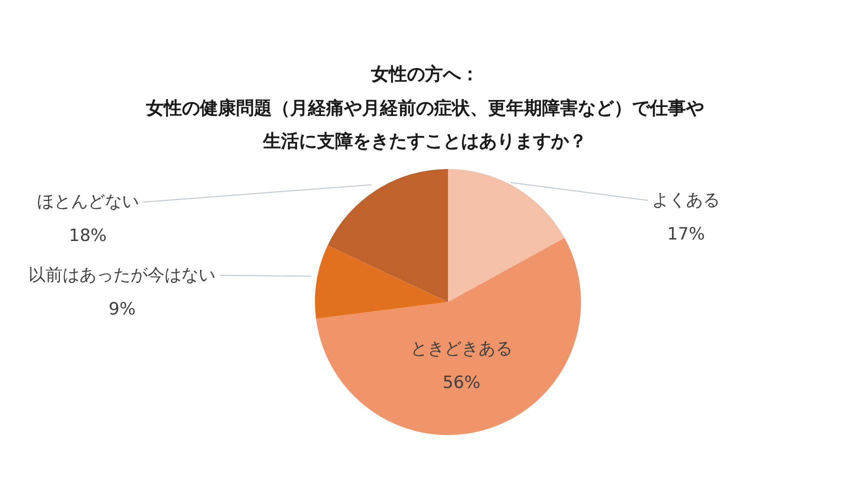 Image resolution: width=850 pixels, height=478 pixels. I want to click on chart-subtitle: 女性の健康問題（月経痛や月経前の症状、更年期障害など）で仕事や生活に支障をきたすことはありますか？, so click(425, 125).